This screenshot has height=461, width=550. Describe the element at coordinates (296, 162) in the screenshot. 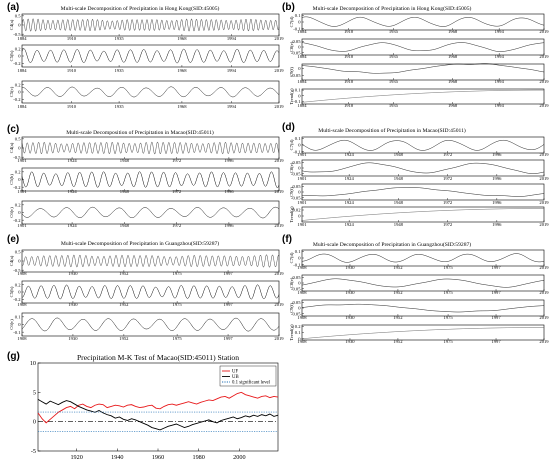

I see `y-tick-label: 0.05` at that location.